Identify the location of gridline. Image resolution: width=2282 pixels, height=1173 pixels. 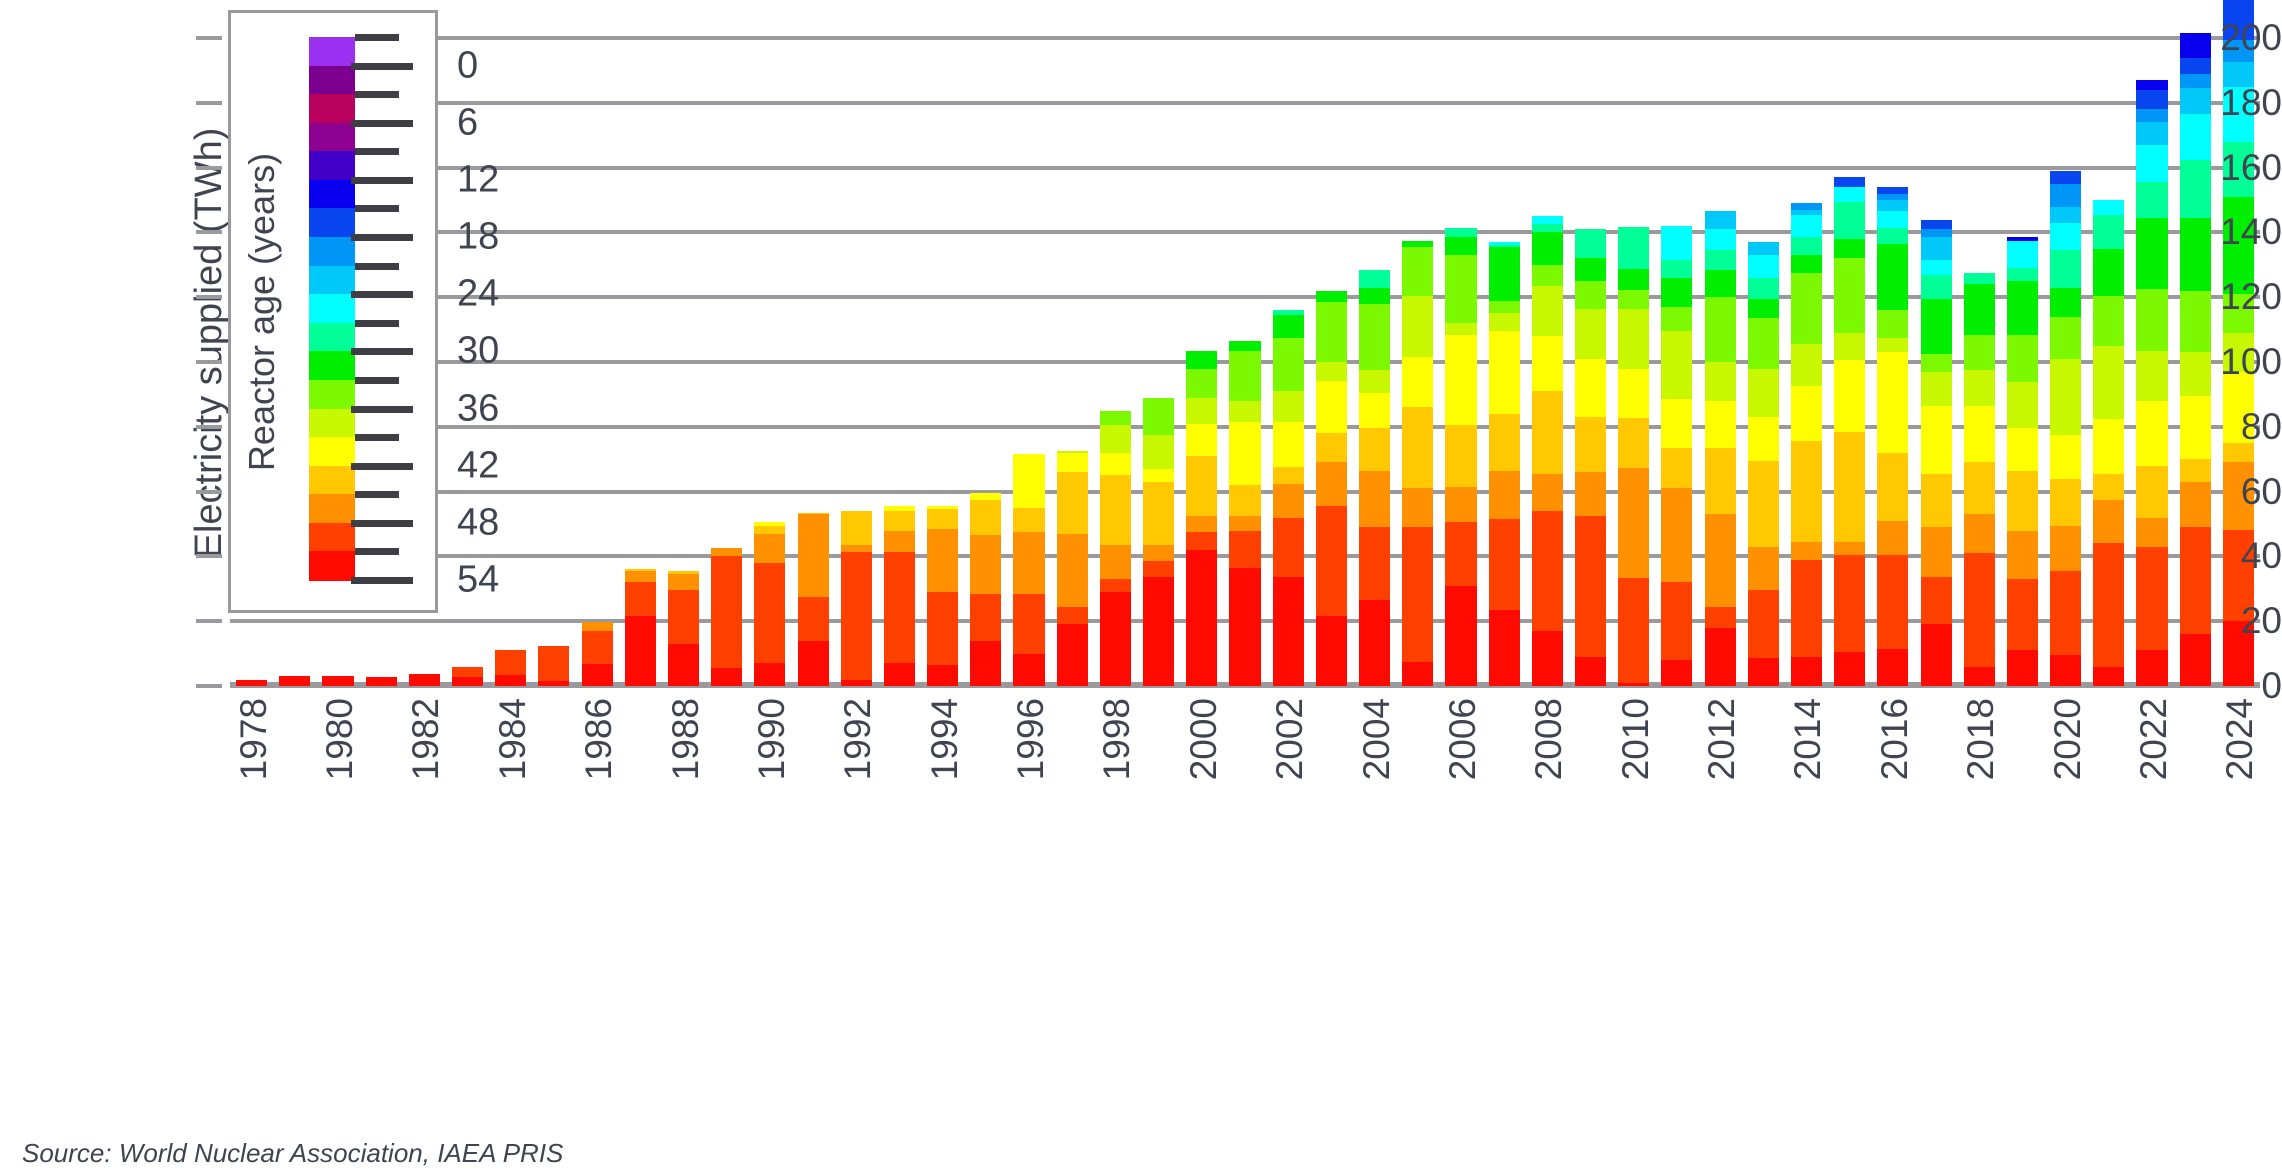
(1245, 102).